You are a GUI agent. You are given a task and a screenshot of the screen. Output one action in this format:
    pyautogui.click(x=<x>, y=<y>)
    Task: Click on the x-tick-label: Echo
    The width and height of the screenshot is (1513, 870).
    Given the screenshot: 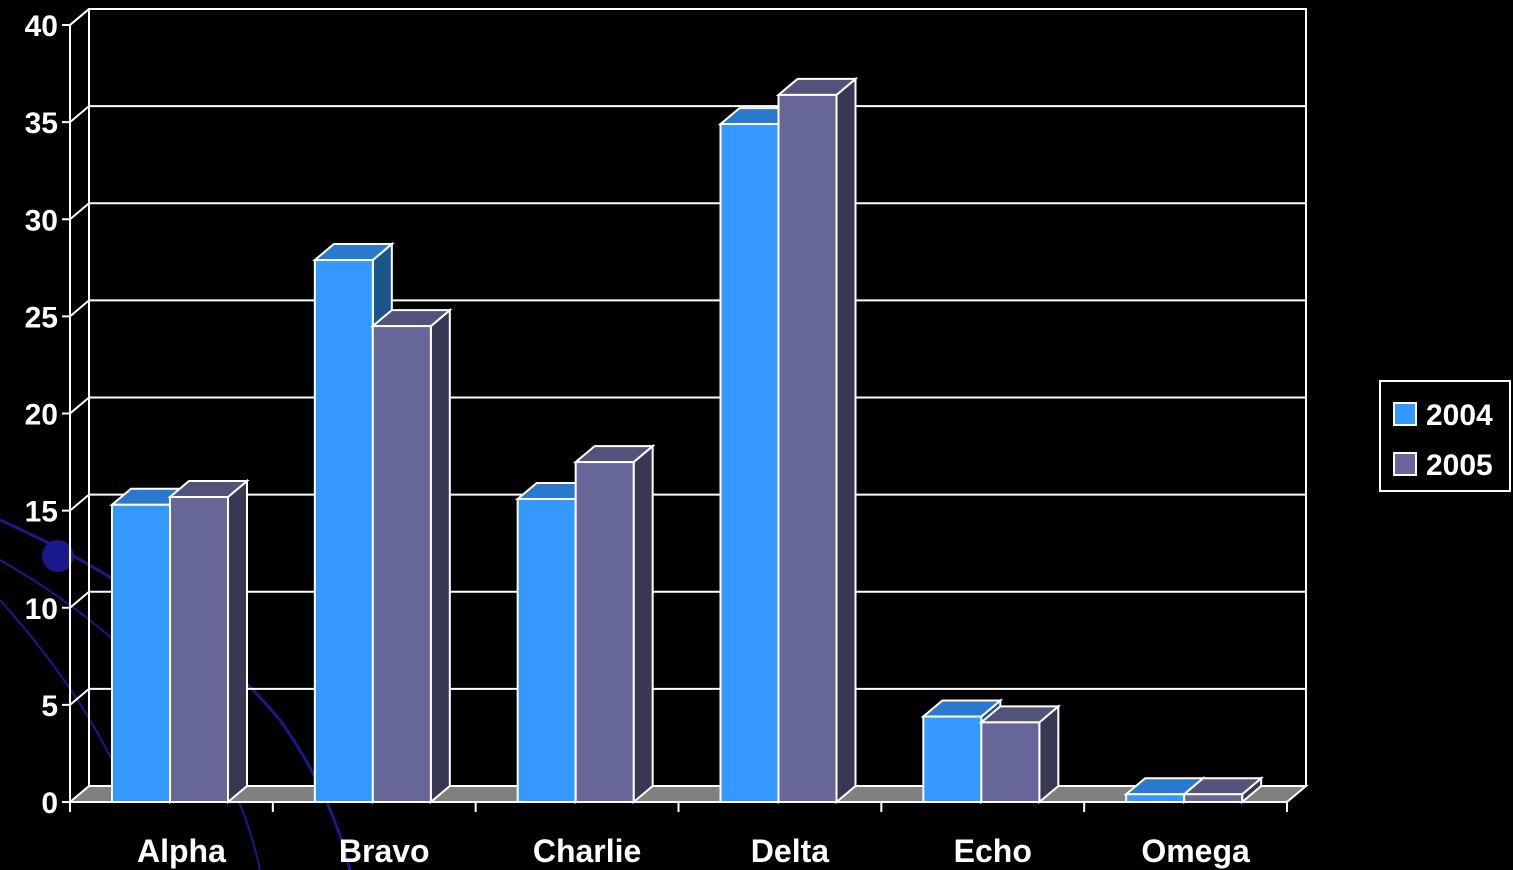 What is the action you would take?
    pyautogui.click(x=993, y=851)
    